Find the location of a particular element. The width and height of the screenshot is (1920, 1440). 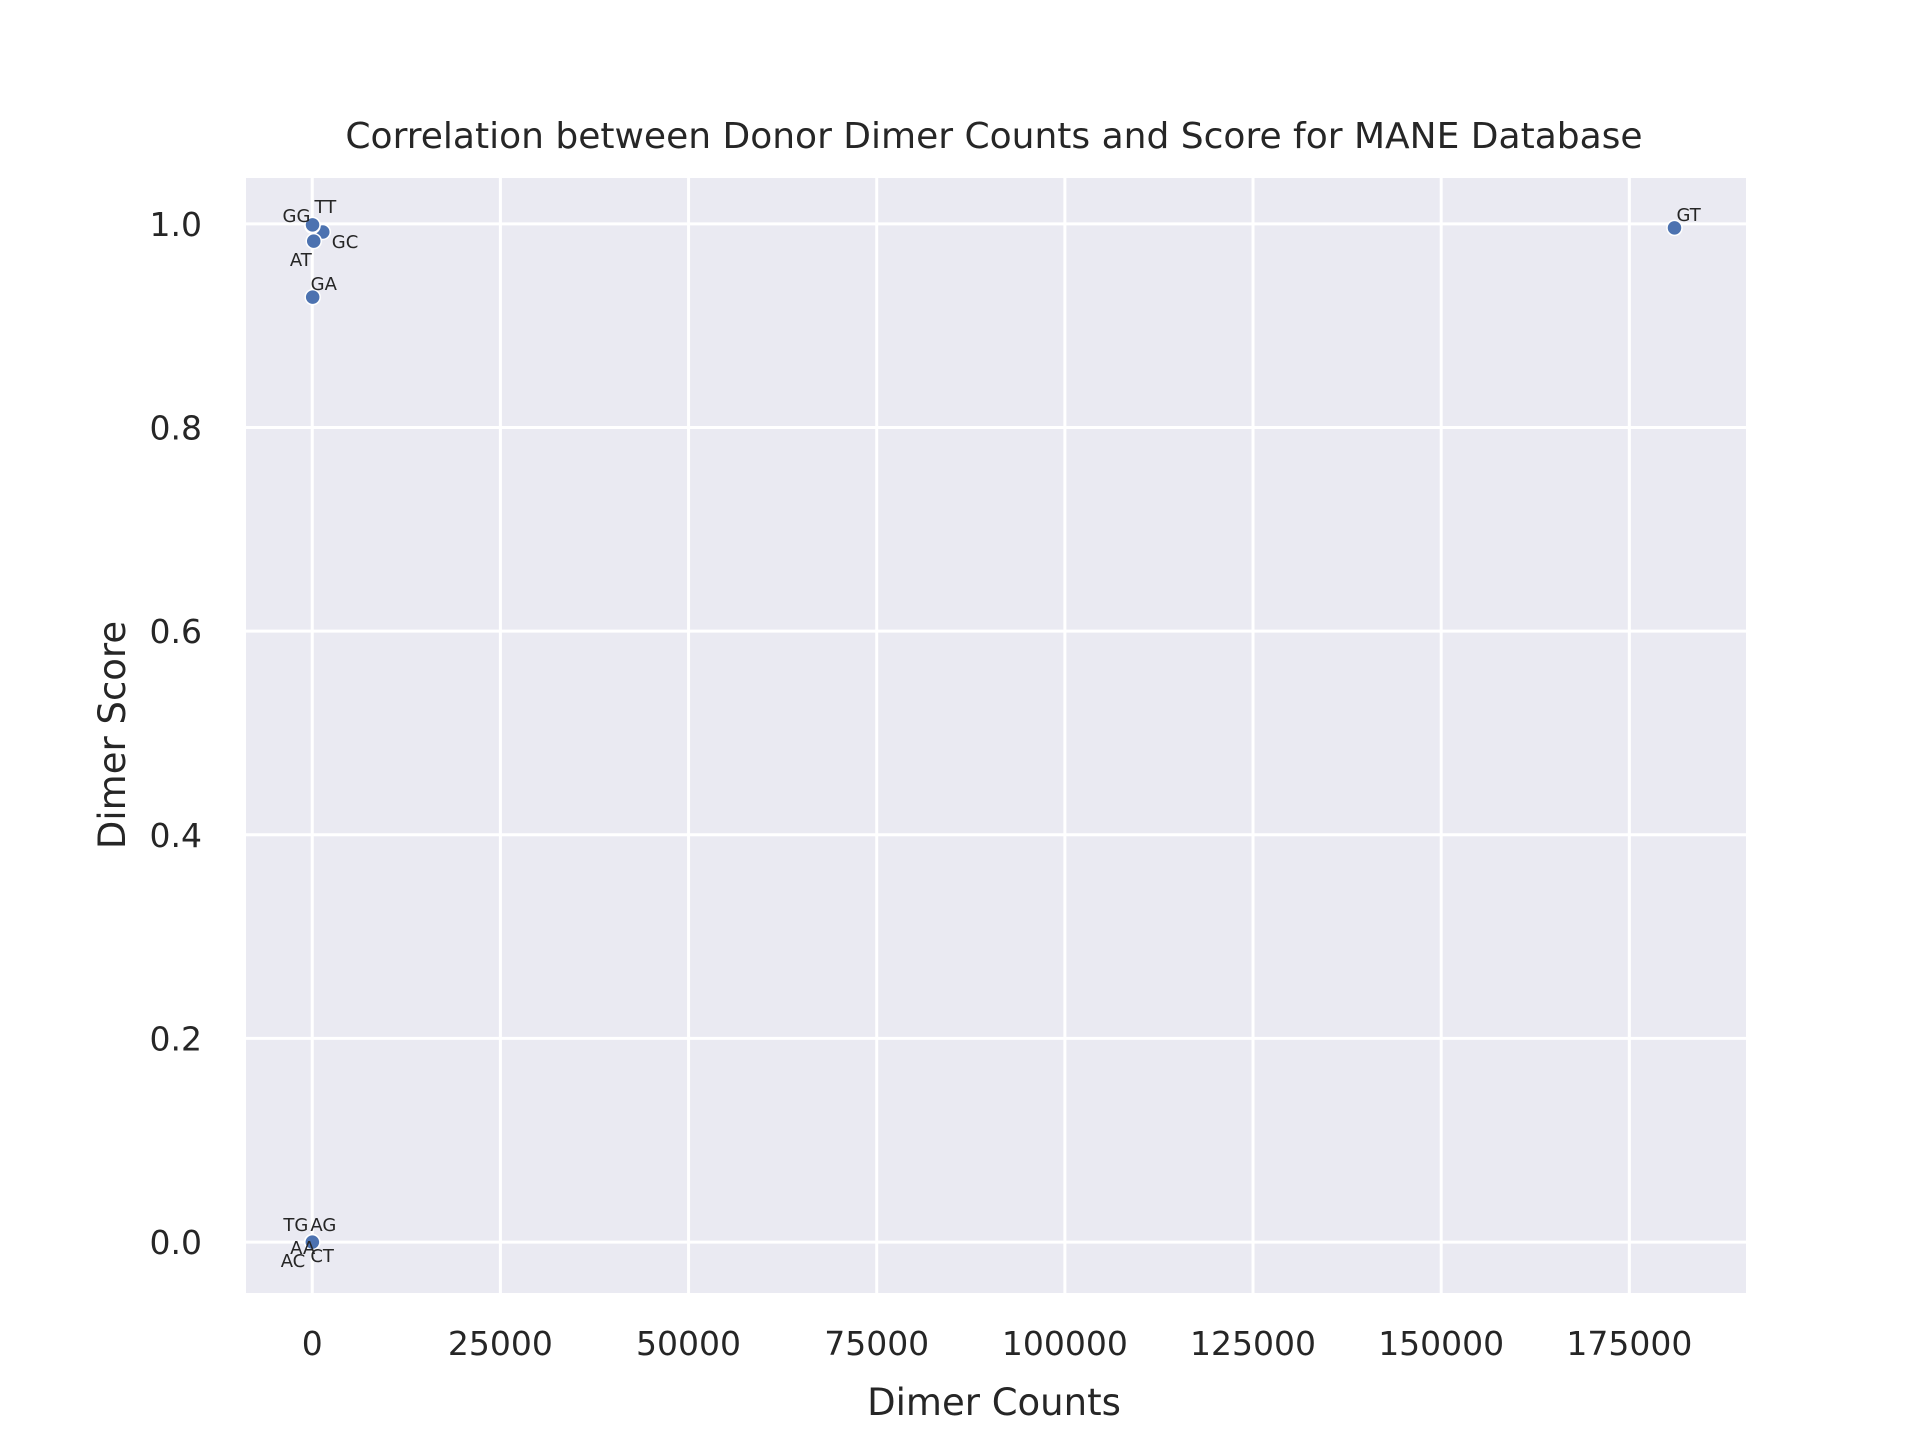

x-tick-label: 125000 is located at coordinates (1253, 1343).